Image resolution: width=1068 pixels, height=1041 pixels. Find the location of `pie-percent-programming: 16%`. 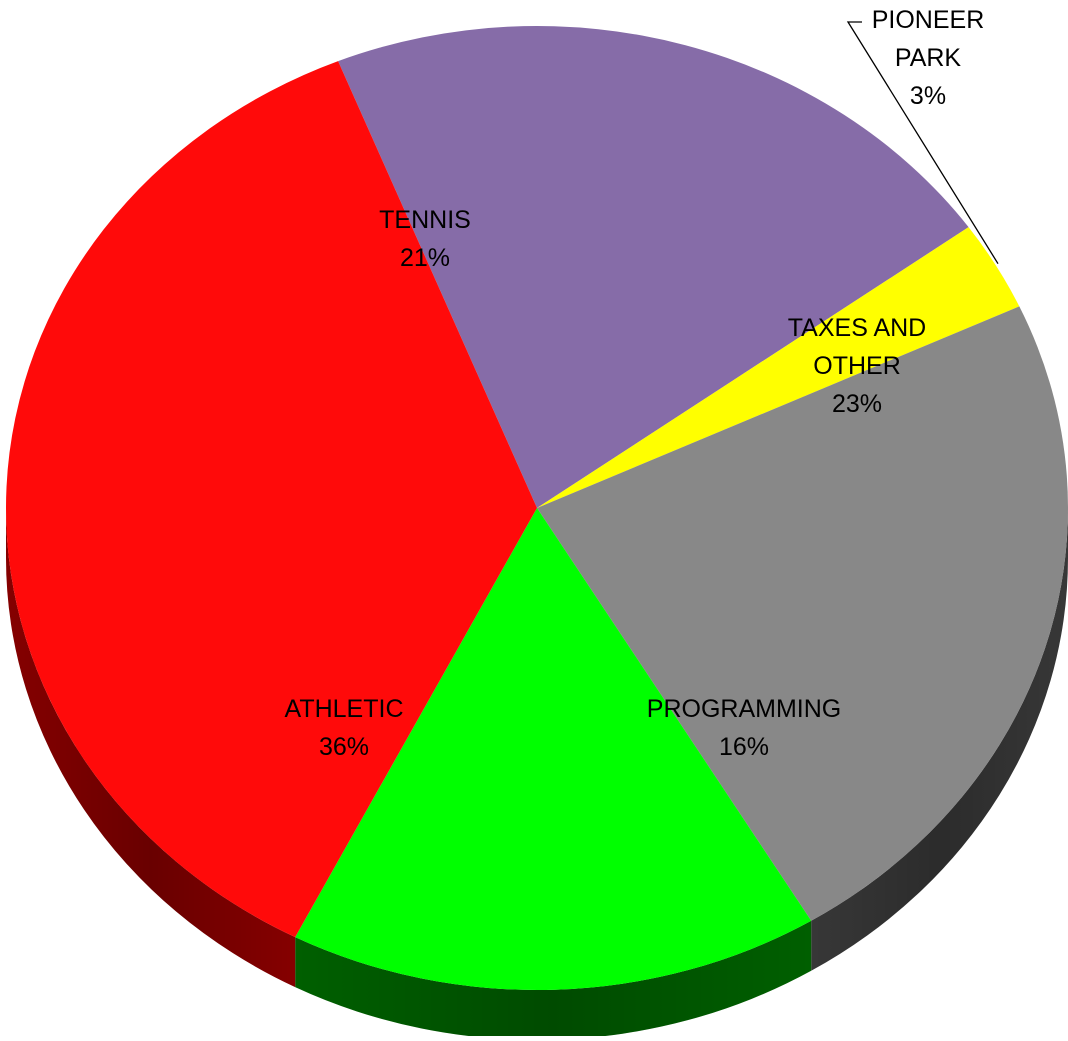

pie-percent-programming: 16% is located at coordinates (744, 747).